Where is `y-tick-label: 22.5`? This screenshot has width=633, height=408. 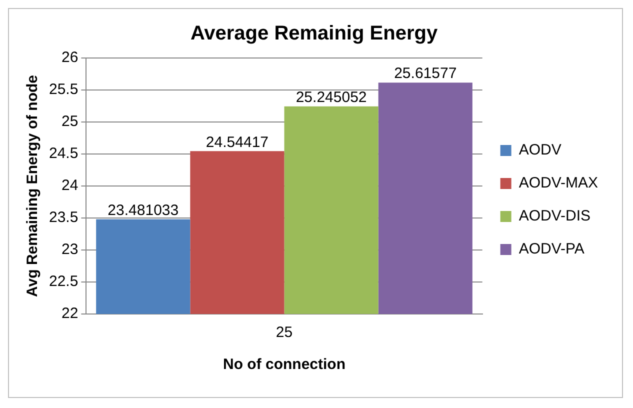 y-tick-label: 22.5 is located at coordinates (63, 281).